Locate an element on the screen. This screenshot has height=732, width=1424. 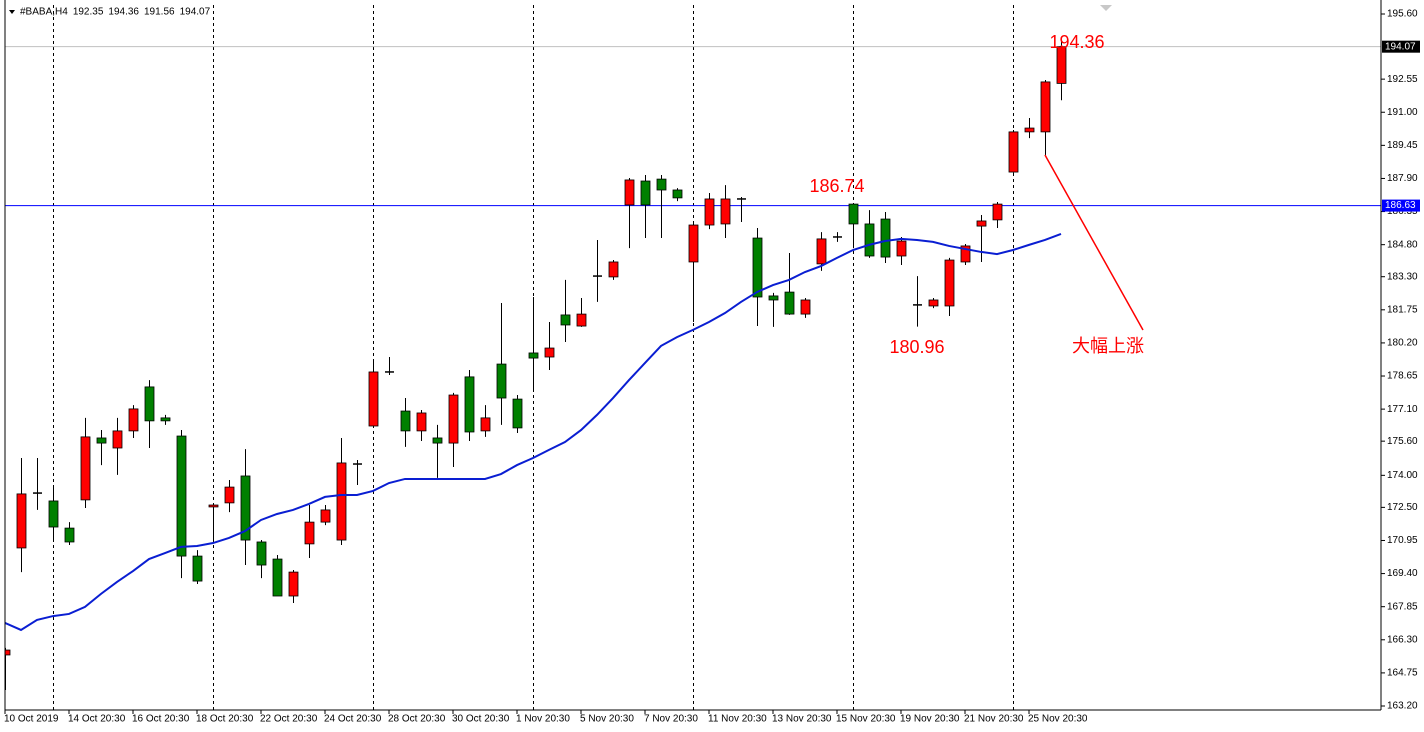
x-tick-label: 7 Nov 20:30 is located at coordinates (671, 719).